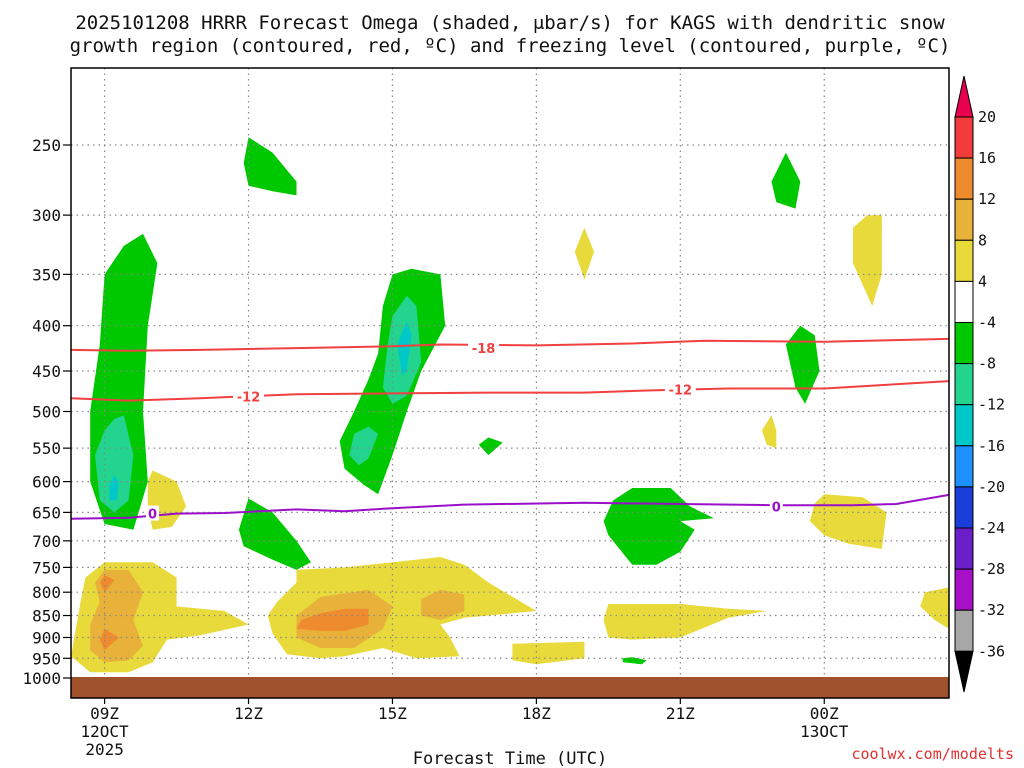 The image size is (1024, 768). I want to click on colorbar-legend: 20 16 12 8 4 -4 -8 -12 -16 -20 -24 -28 -32 -36, so click(979, 384).